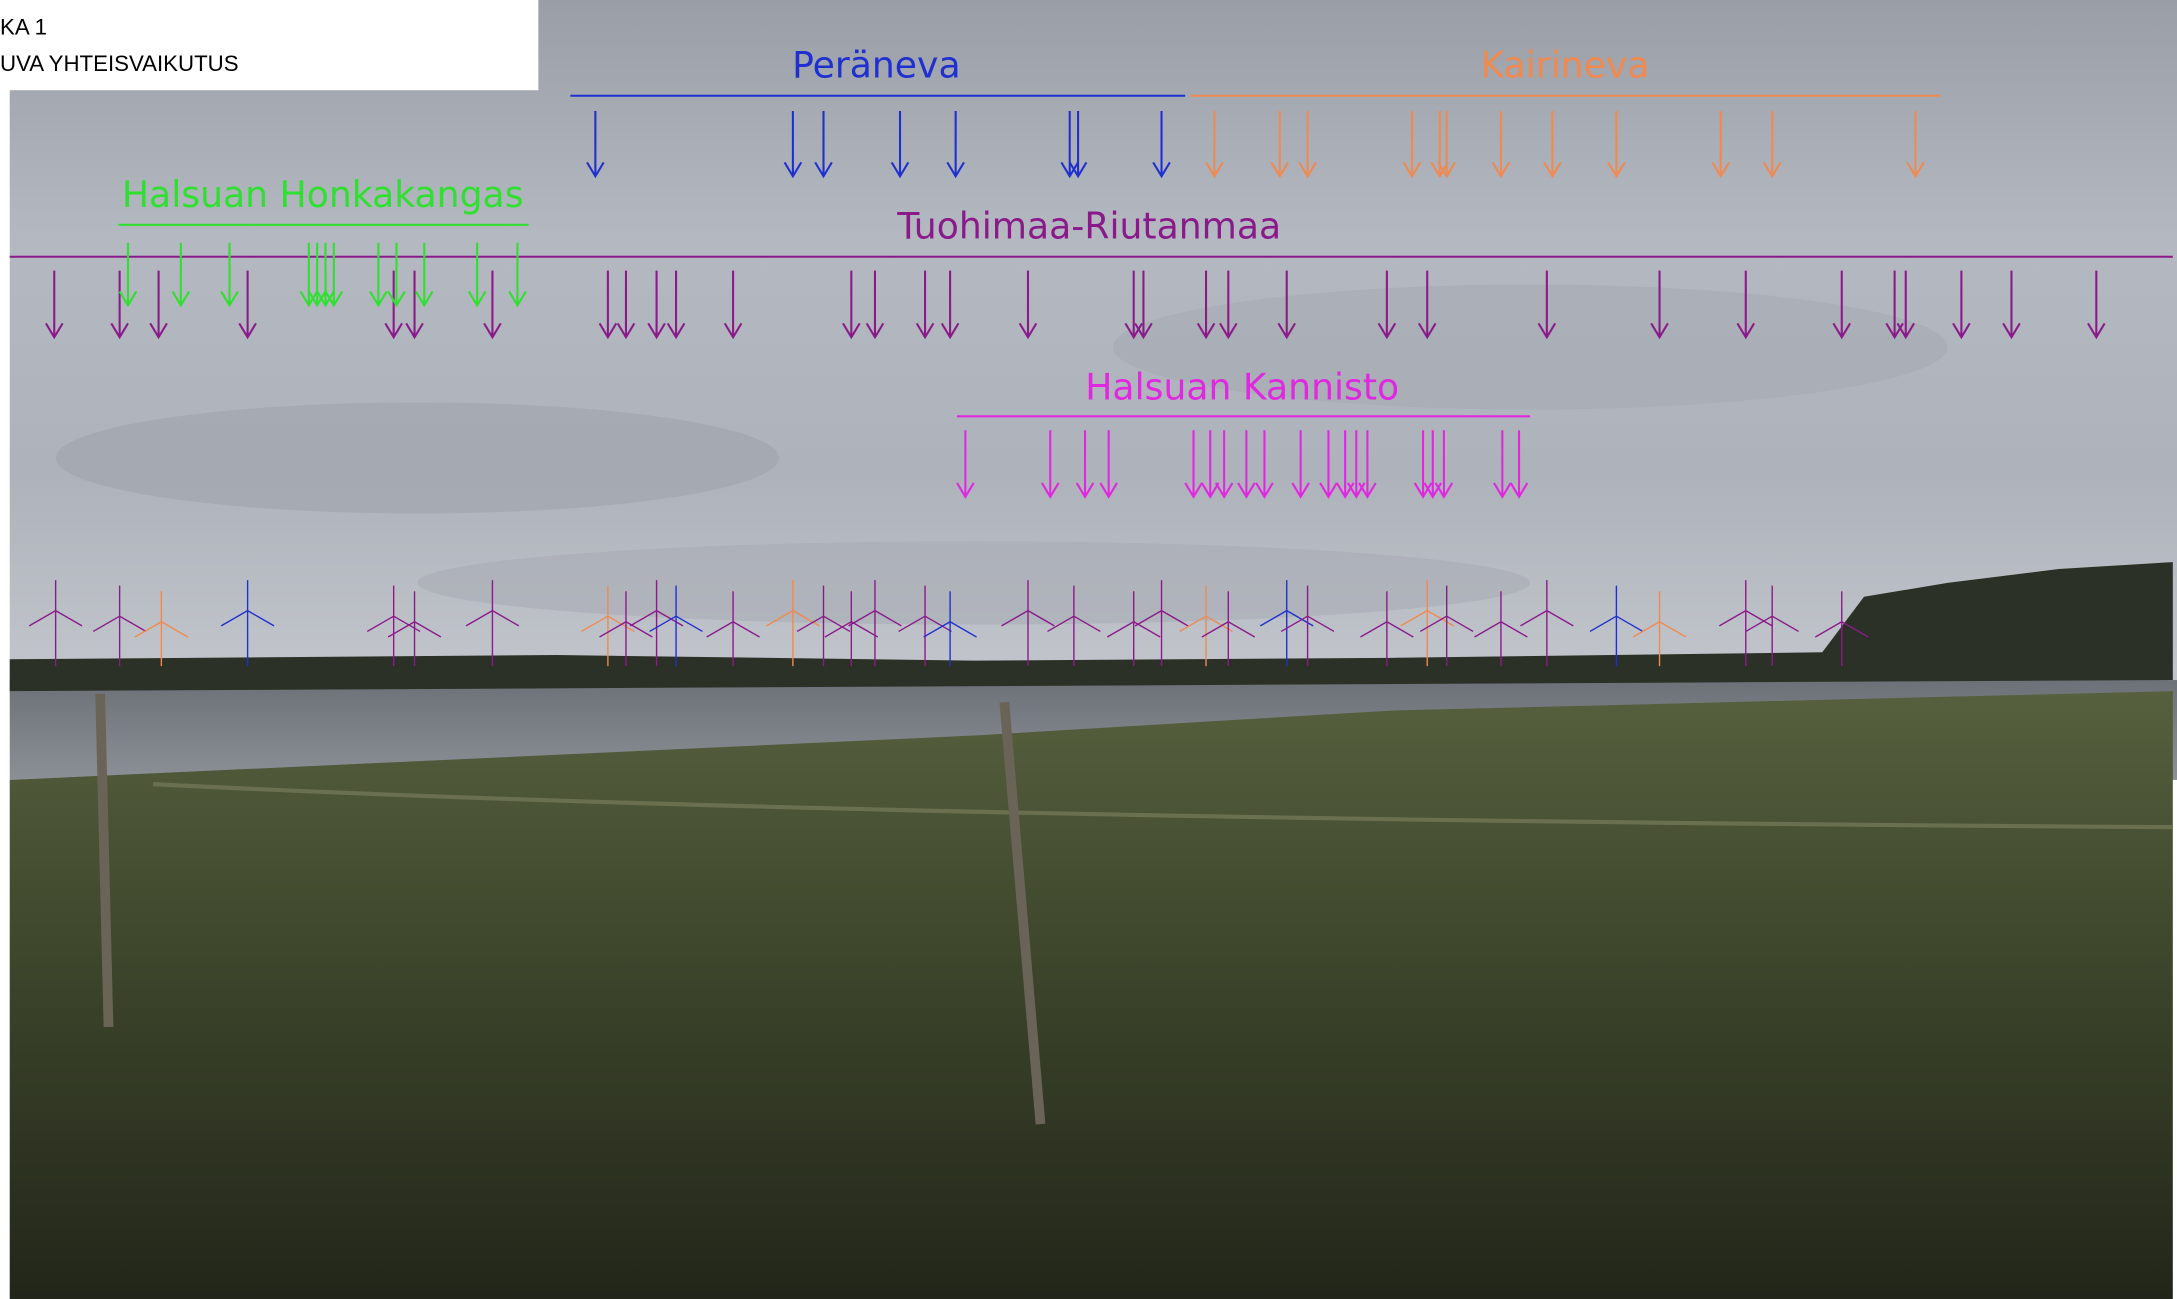  Describe the element at coordinates (23, 27) in the screenshot. I see `header-title: KA 1` at that location.